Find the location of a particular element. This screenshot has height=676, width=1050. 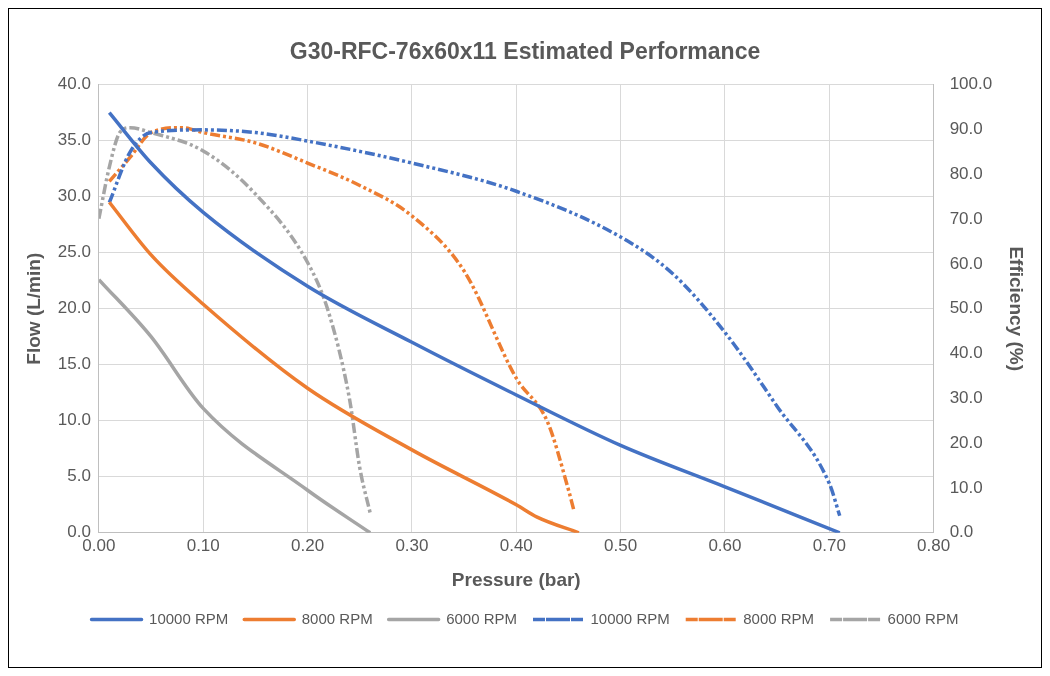

y-tick-label: 10.0 is located at coordinates (74, 420).